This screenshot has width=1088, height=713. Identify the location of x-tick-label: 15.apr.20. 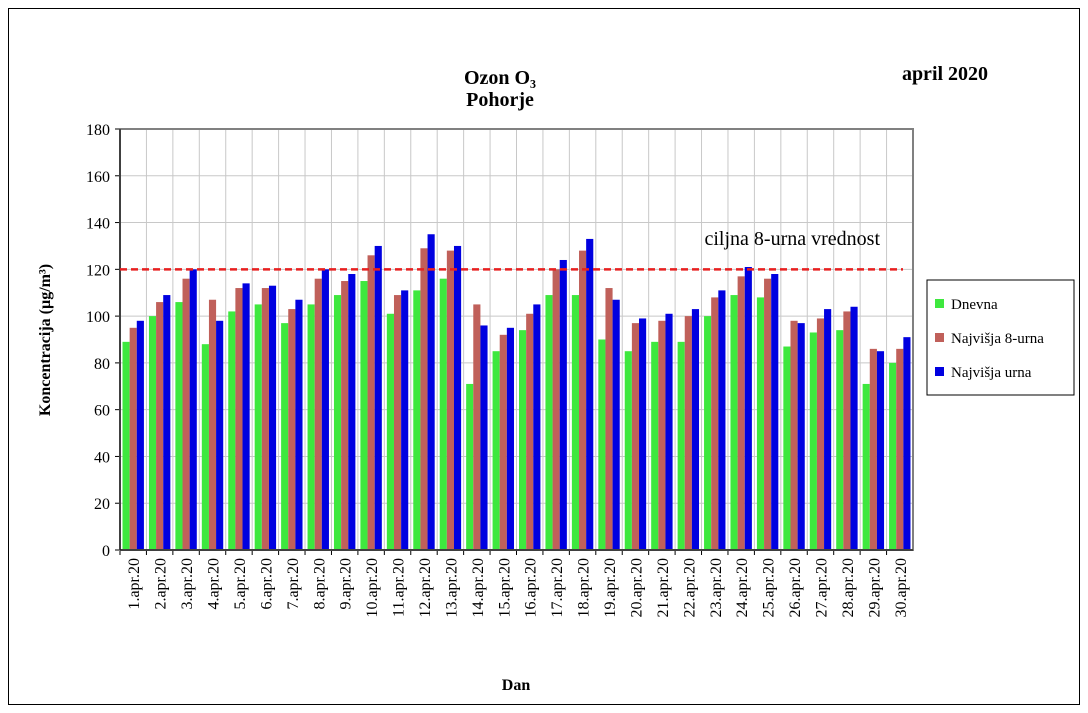
(504, 588).